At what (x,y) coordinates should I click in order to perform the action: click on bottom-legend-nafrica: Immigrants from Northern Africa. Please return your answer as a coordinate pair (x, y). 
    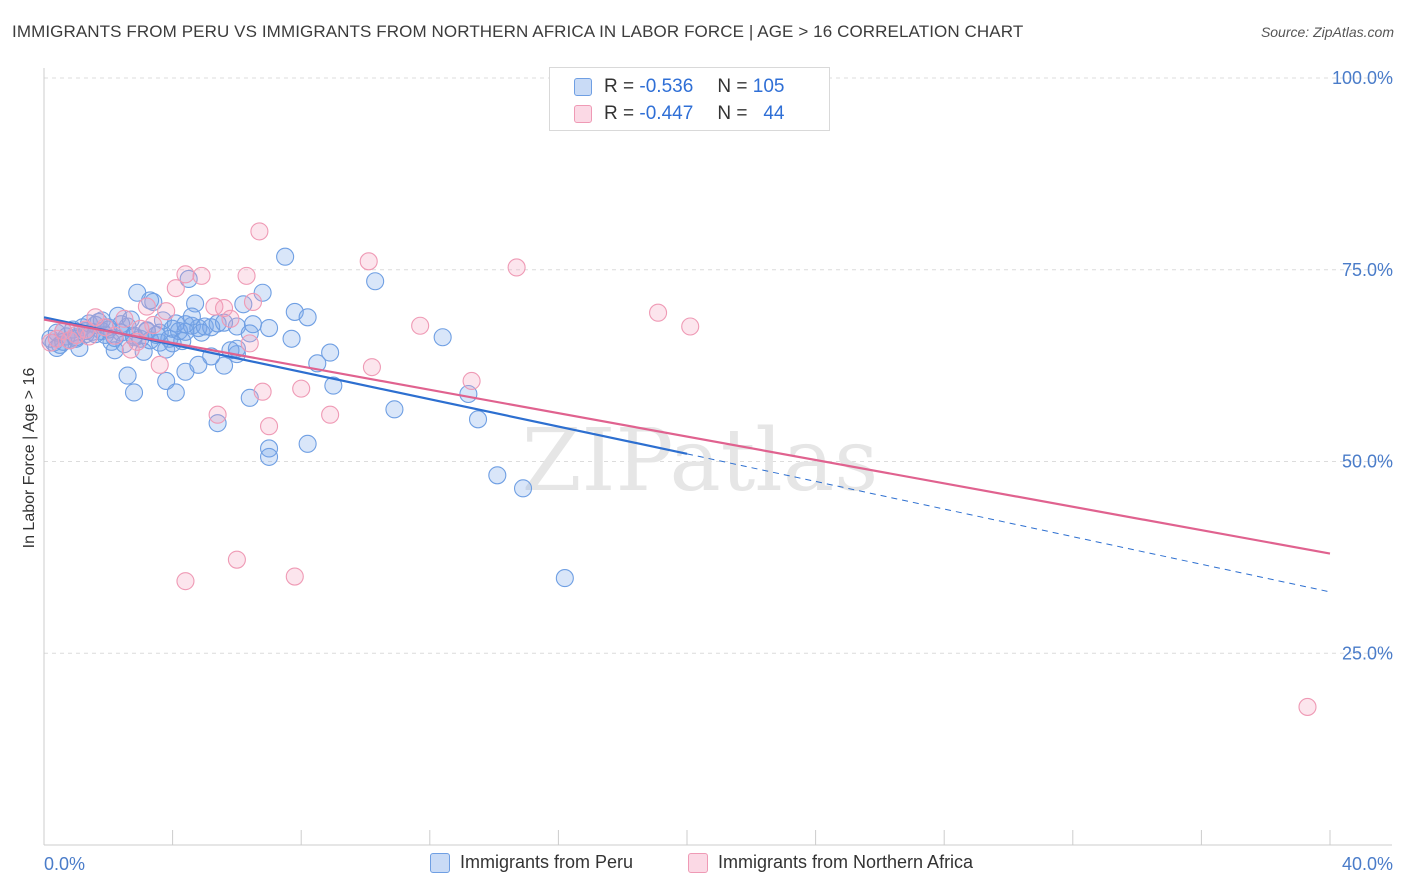
    Looking at the image, I should click on (830, 862).